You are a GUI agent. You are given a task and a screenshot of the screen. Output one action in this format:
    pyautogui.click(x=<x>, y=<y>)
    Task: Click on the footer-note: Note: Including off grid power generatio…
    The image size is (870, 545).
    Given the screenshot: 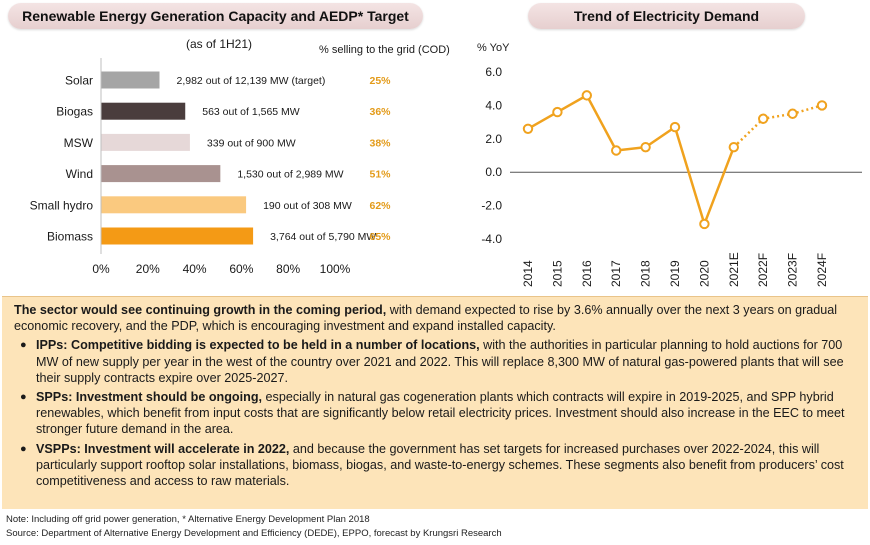 What is the action you would take?
    pyautogui.click(x=188, y=519)
    